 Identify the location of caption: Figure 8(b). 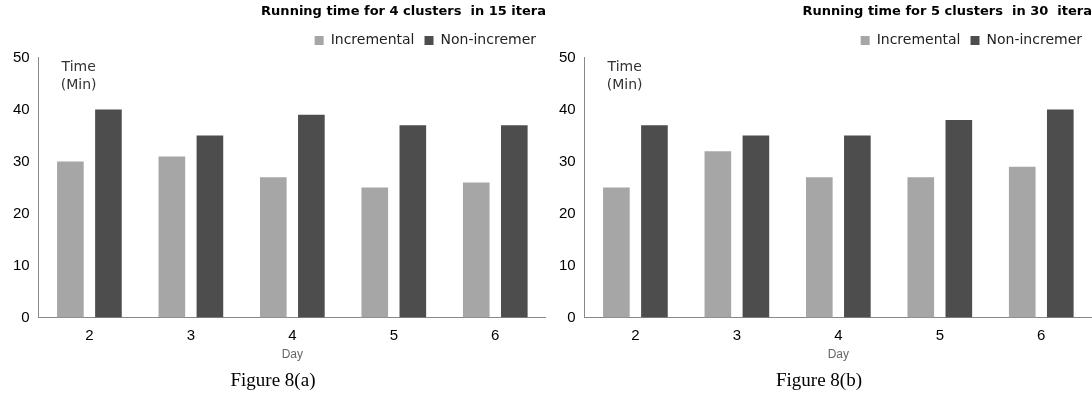
(819, 380).